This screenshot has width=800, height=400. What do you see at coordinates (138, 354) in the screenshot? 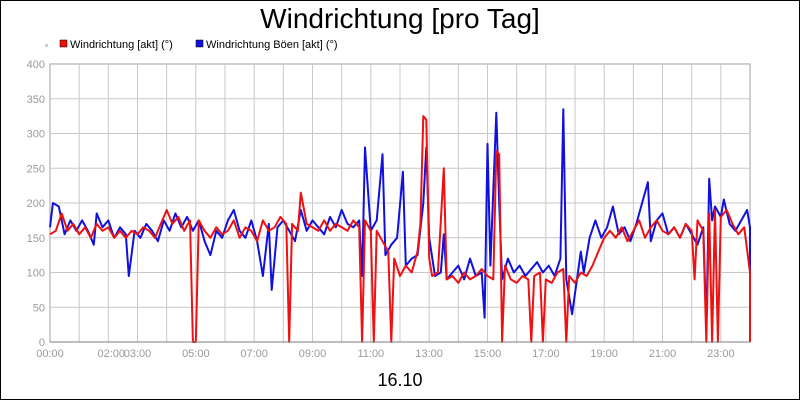
I see `x-tick-label: 03:00` at bounding box center [138, 354].